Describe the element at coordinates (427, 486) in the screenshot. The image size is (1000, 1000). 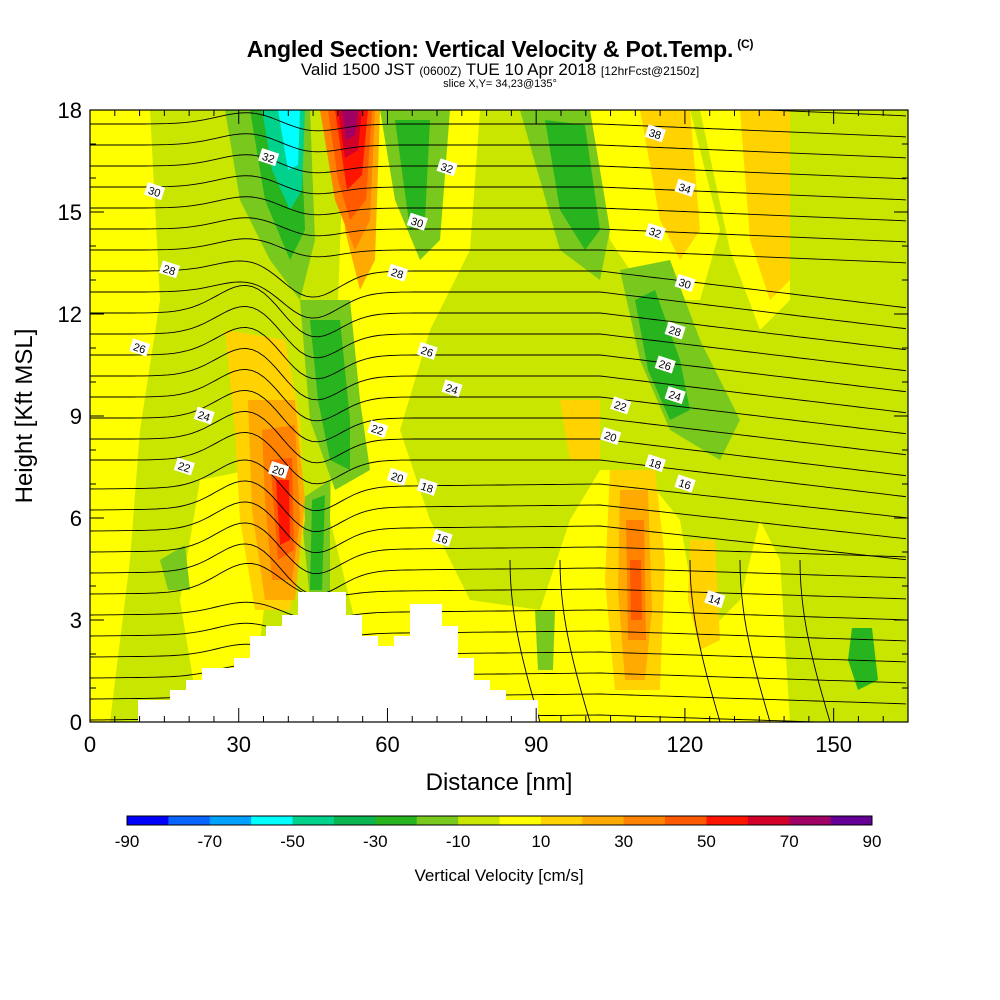
I see `contour-label: 18` at that location.